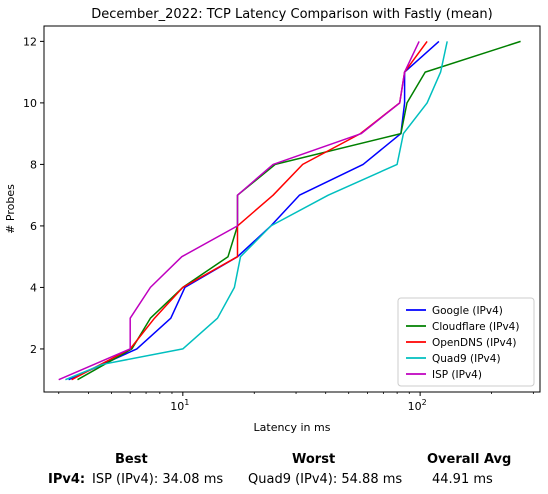 The image size is (548, 494). I want to click on legend-label: Quad9 (IPv4), so click(466, 359).